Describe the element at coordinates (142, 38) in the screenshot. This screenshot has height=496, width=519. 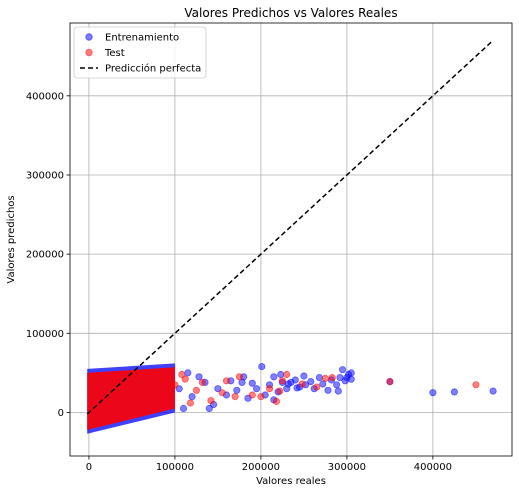
I see `legend-label: Entrenamiento` at that location.